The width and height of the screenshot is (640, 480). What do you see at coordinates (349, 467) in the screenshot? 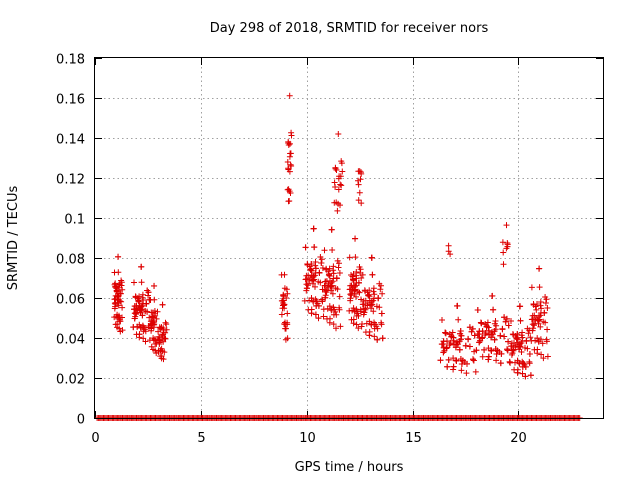
I see `x-axis-label: GPS time / hours` at bounding box center [349, 467].